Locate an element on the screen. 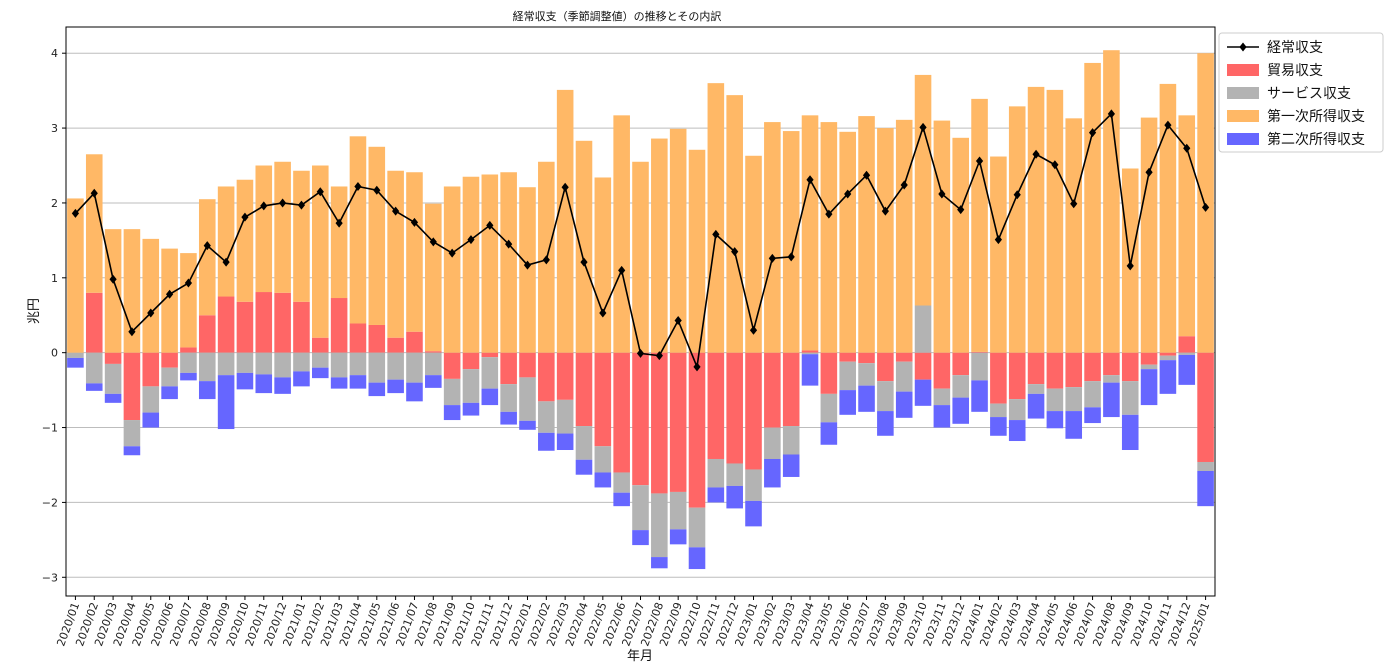 The height and width of the screenshot is (664, 1390). legend-marker is located at coordinates (1243, 47).